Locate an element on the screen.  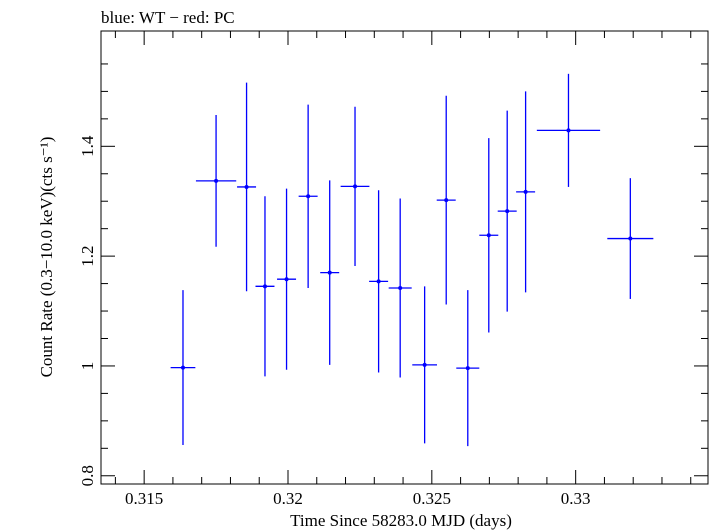
y-tick-label: 1.2 is located at coordinates (87, 256).